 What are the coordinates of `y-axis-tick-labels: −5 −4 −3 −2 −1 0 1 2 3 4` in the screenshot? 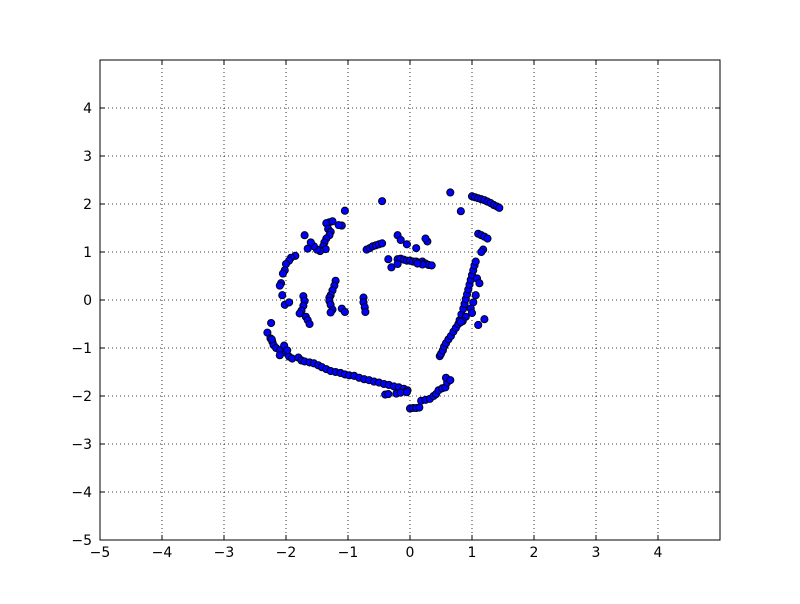 It's located at (81, 325).